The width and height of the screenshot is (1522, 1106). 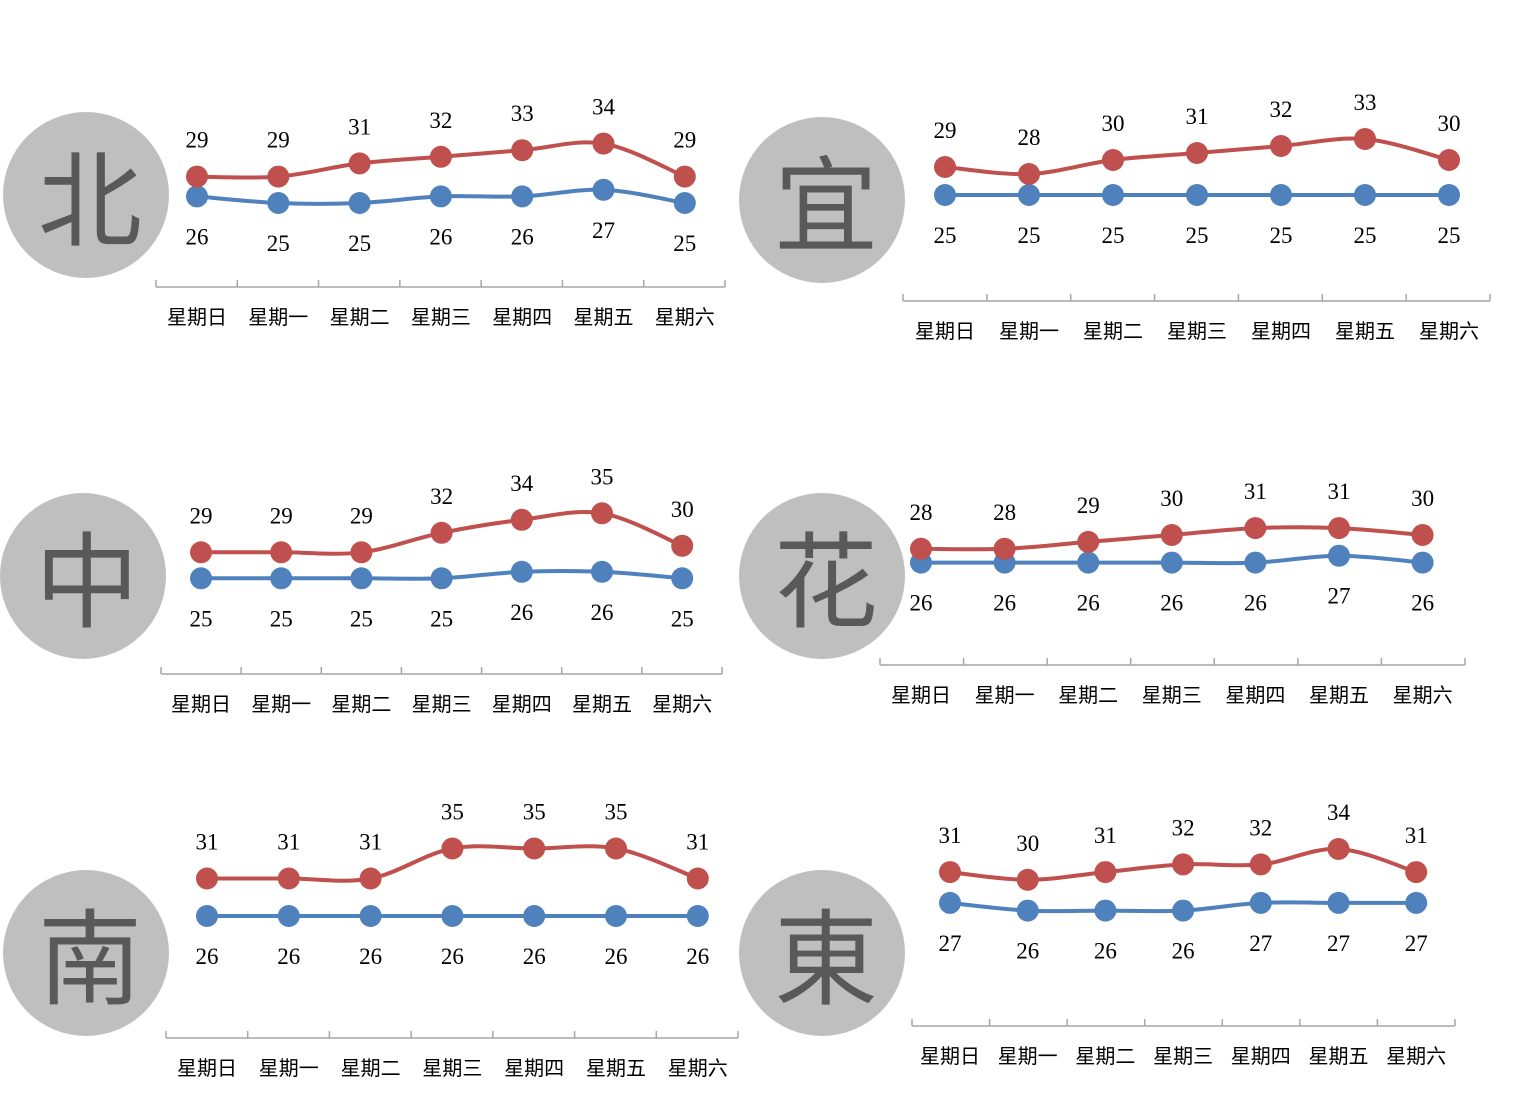 I want to click on high-temp-label: 32, so click(x=1183, y=827).